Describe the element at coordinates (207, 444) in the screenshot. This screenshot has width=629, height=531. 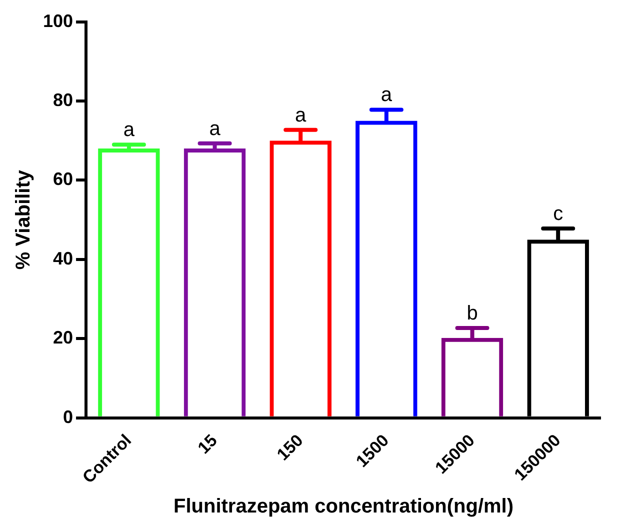
I see `x-tick-label: 15` at that location.